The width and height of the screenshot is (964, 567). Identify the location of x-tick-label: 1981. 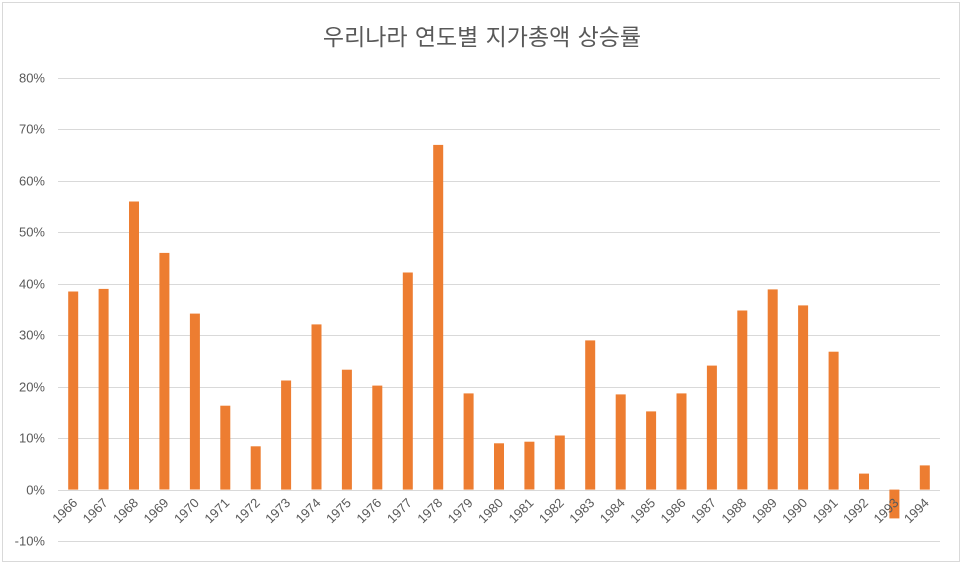
(520, 510).